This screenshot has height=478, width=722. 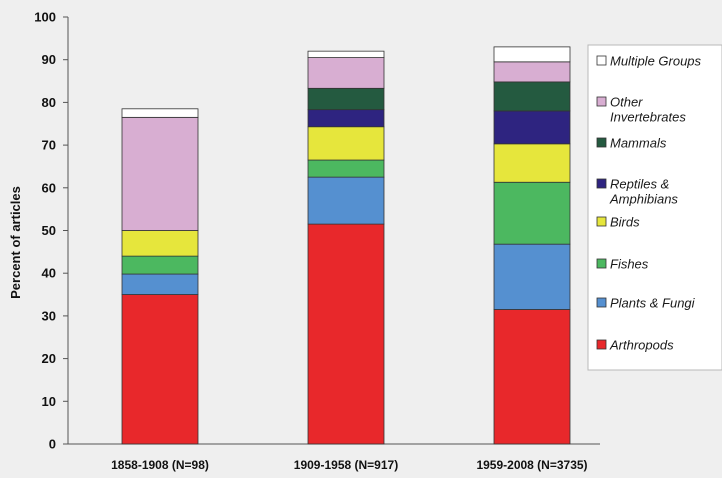 I want to click on y-axis-title: Percent of articles, so click(x=15, y=242).